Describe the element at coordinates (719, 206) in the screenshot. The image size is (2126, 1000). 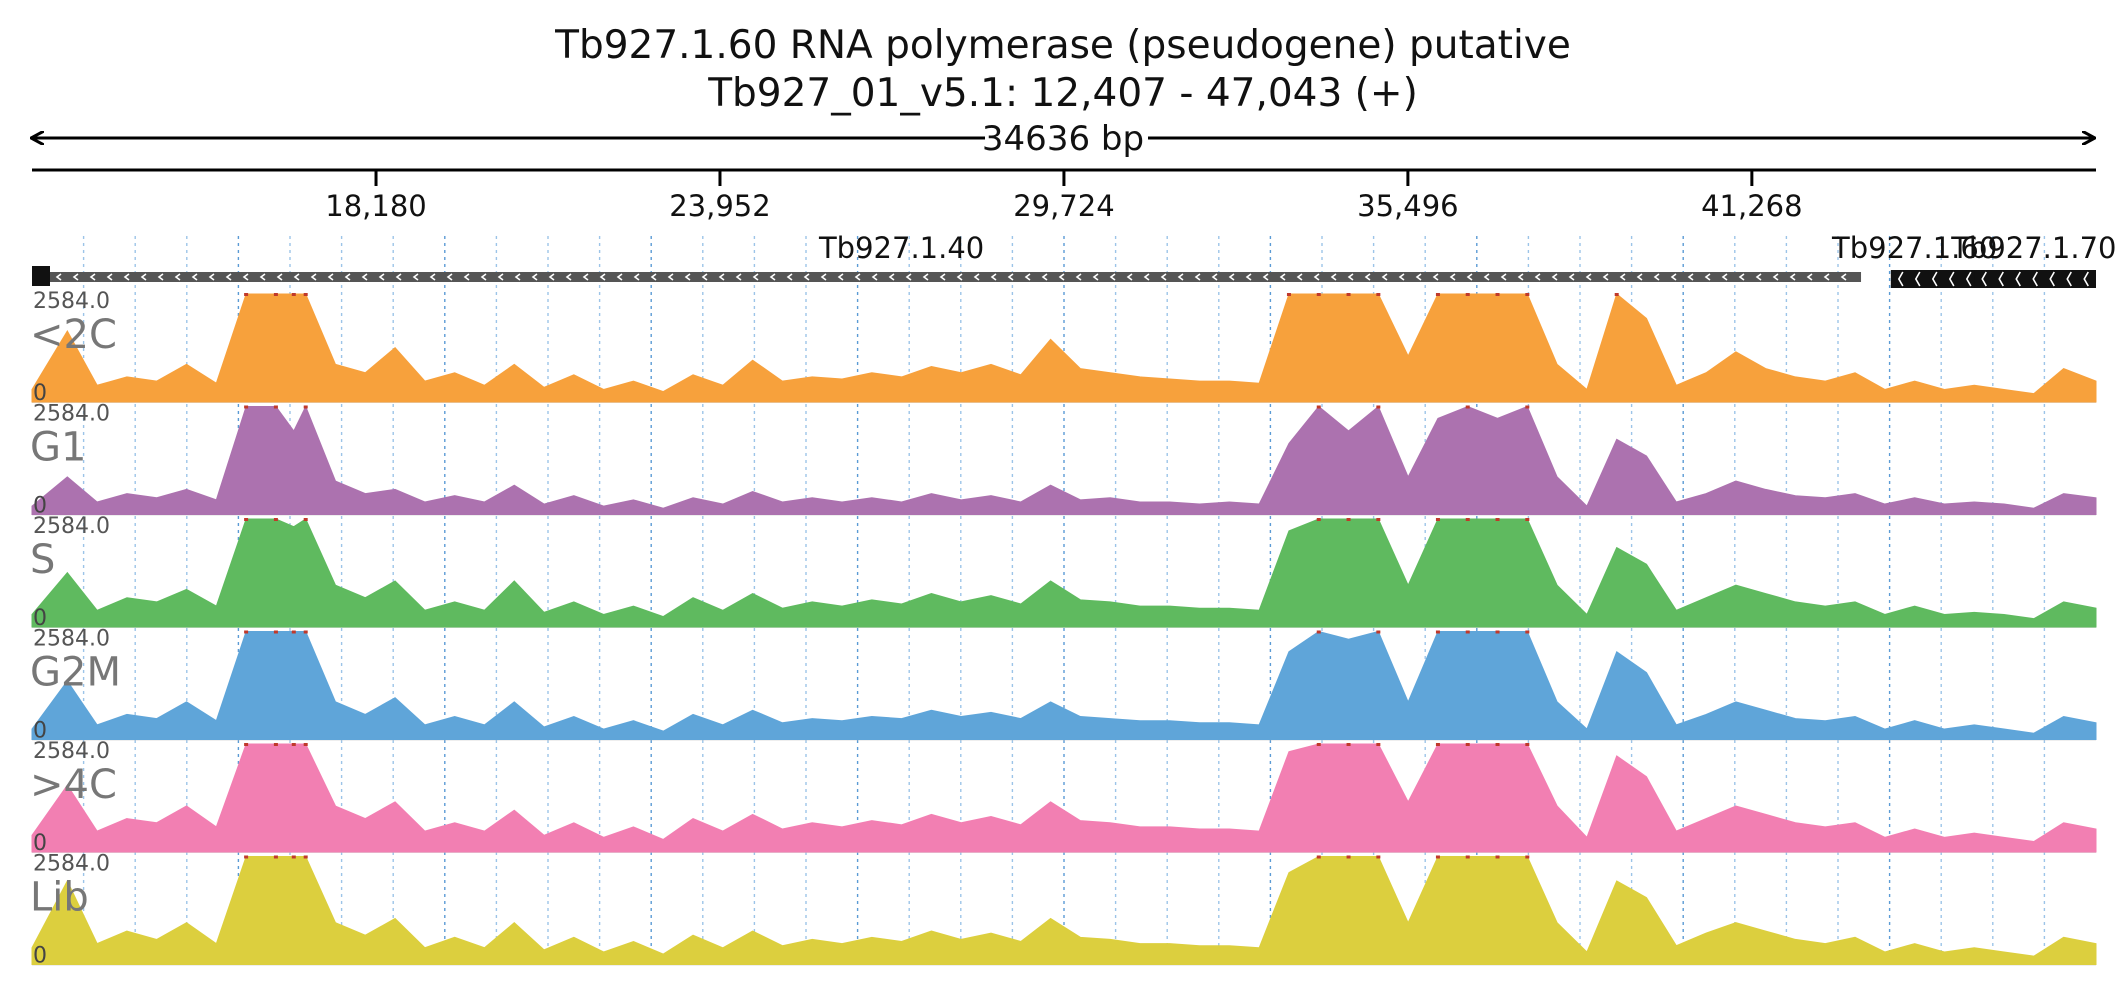
I see `x-tick-label: 23,952` at that location.